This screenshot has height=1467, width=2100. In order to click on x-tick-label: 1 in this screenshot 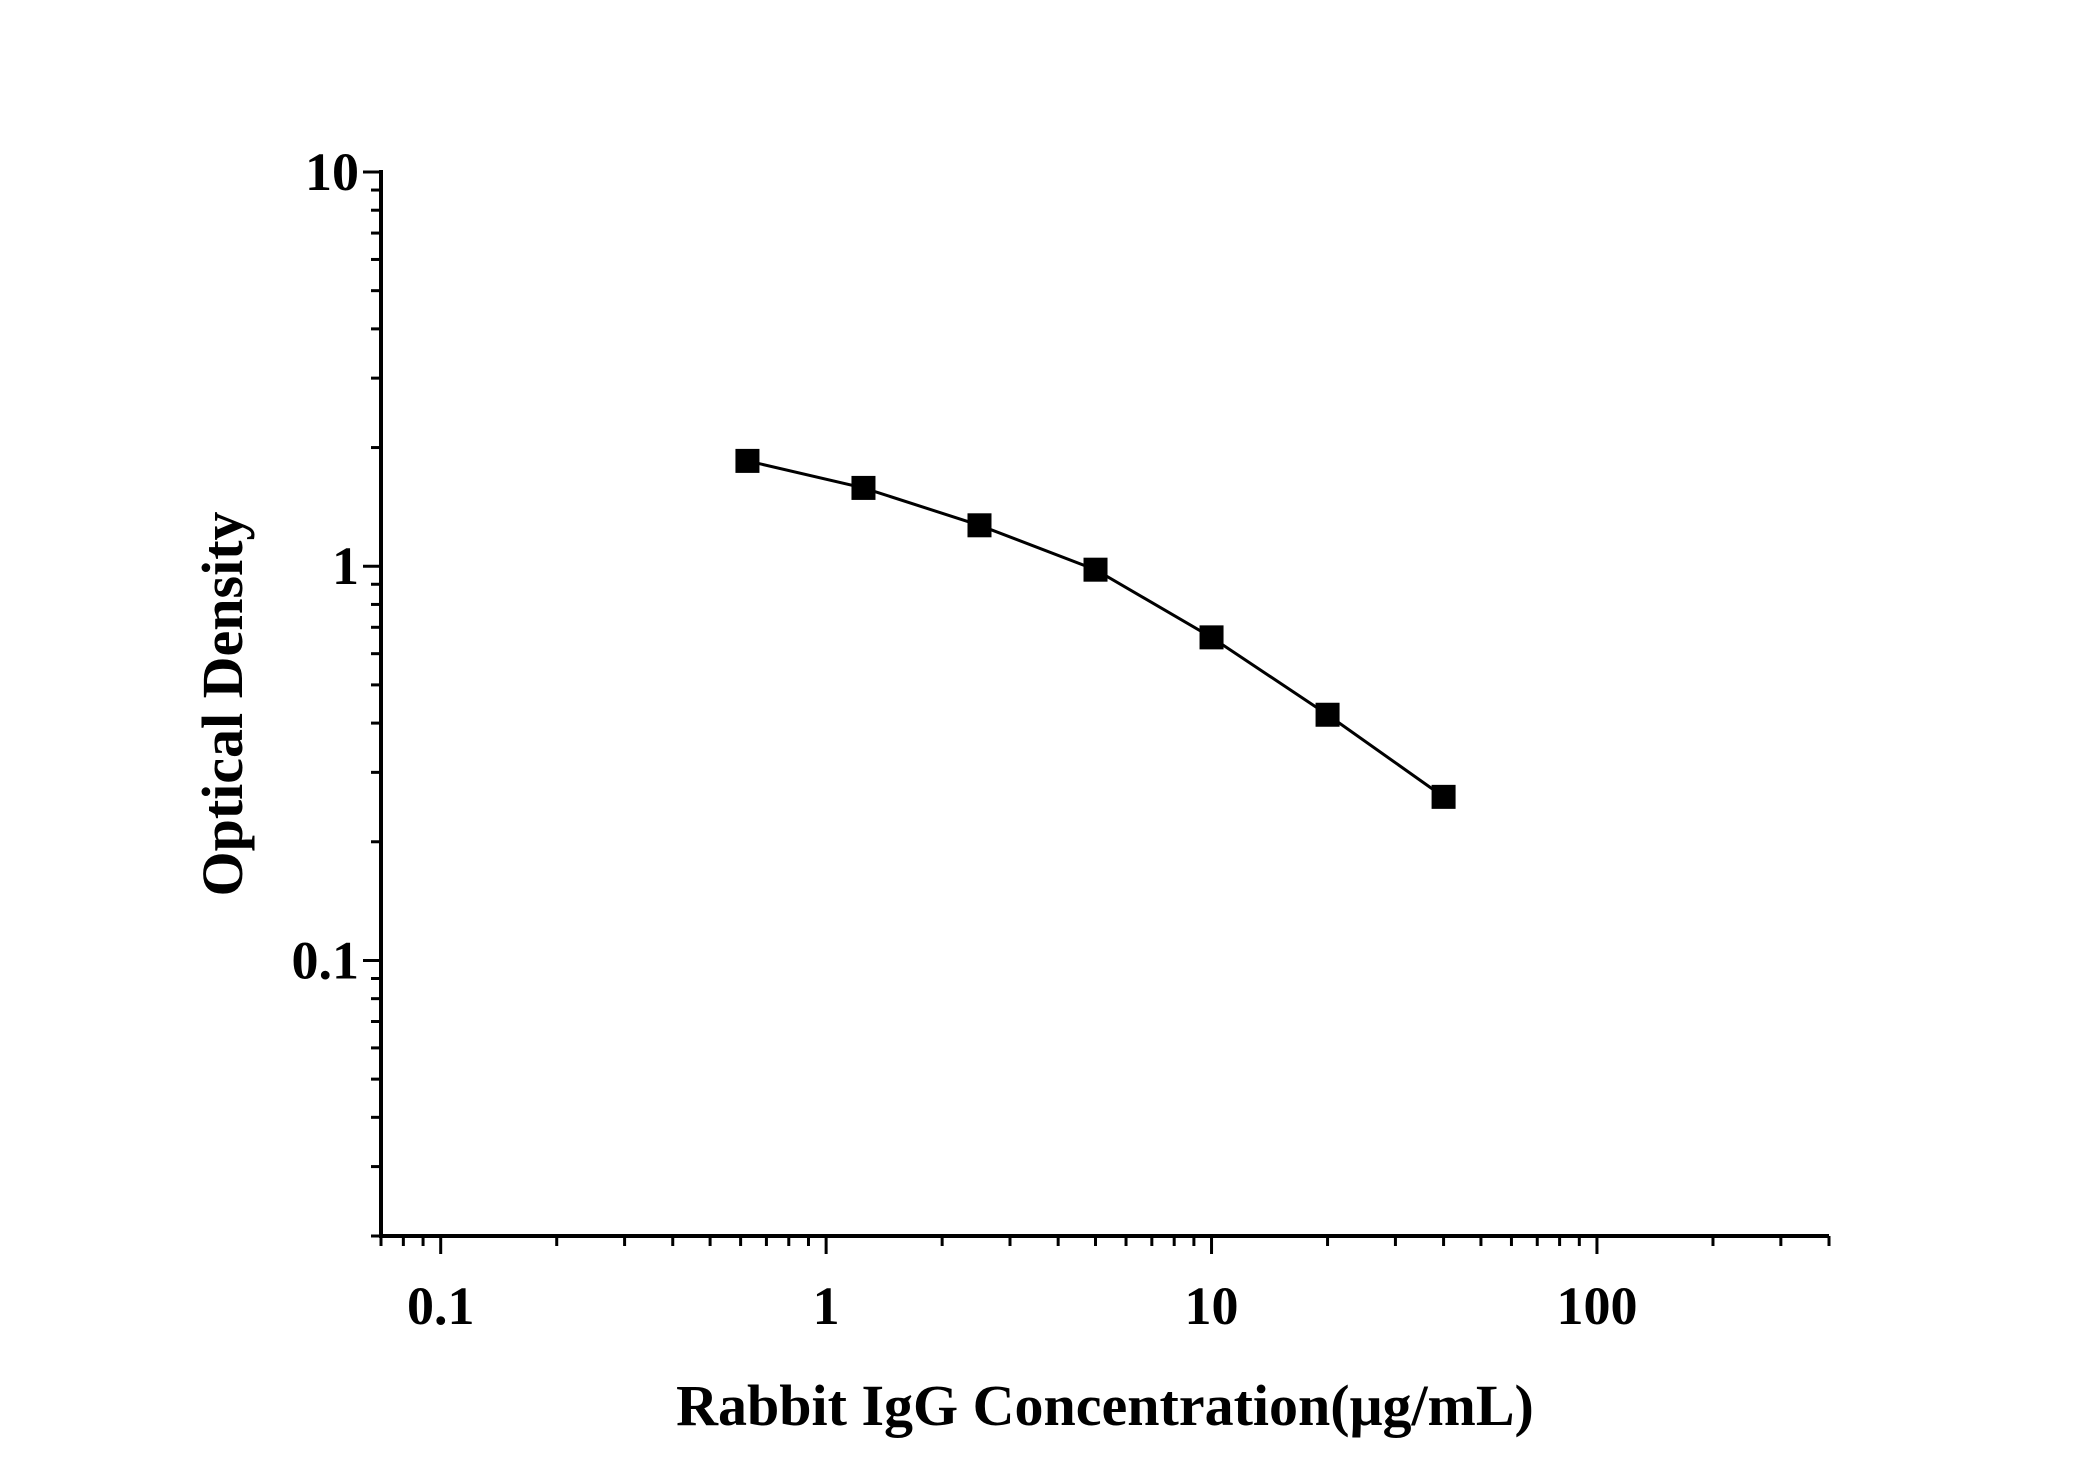, I will do `click(826, 1306)`.